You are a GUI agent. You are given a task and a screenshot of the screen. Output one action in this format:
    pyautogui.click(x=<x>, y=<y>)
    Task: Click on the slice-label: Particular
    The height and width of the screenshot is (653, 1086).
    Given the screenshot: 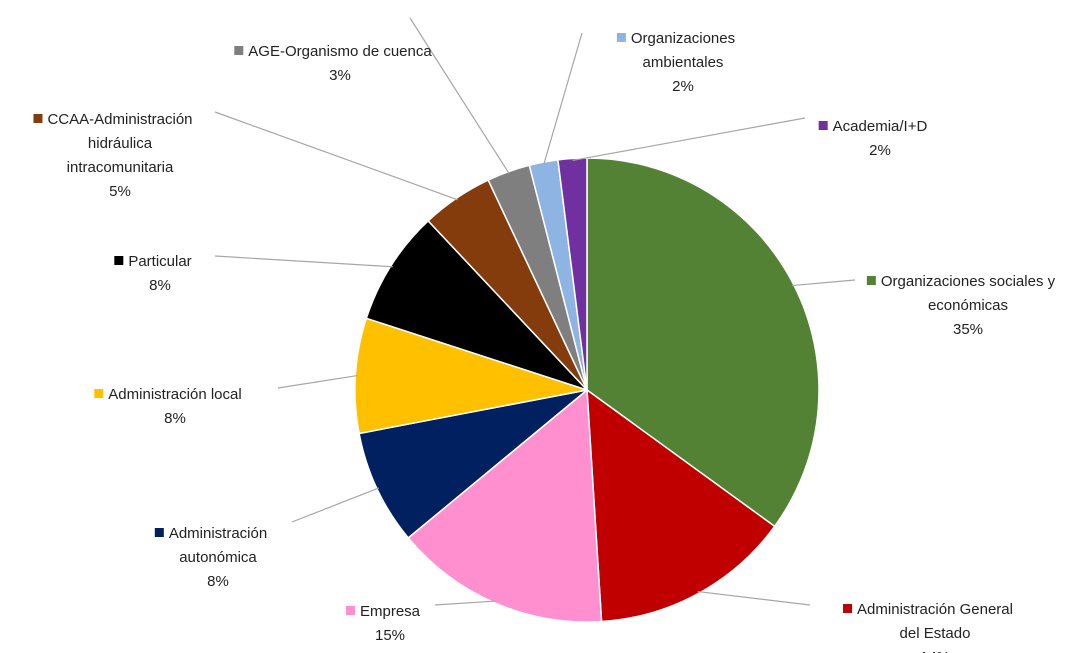 What is the action you would take?
    pyautogui.click(x=159, y=261)
    